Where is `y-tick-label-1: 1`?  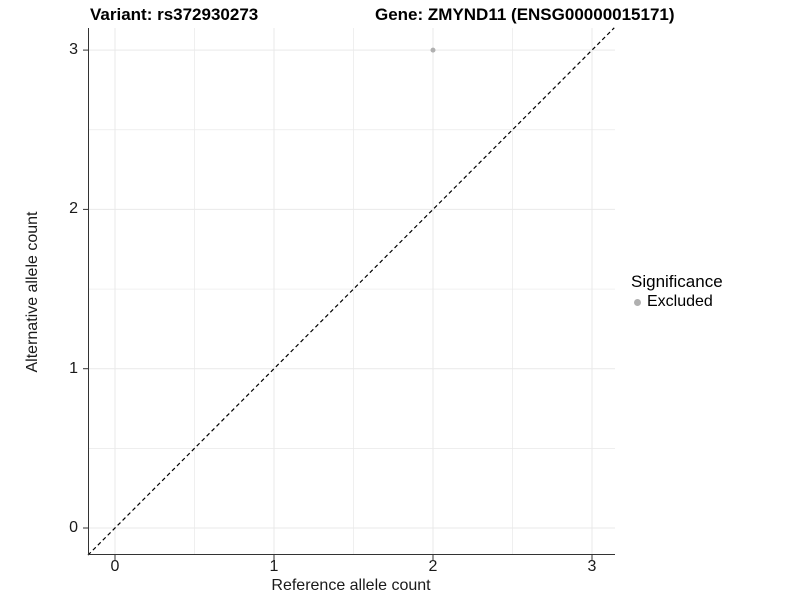
y-tick-label-1: 1 is located at coordinates (73, 368).